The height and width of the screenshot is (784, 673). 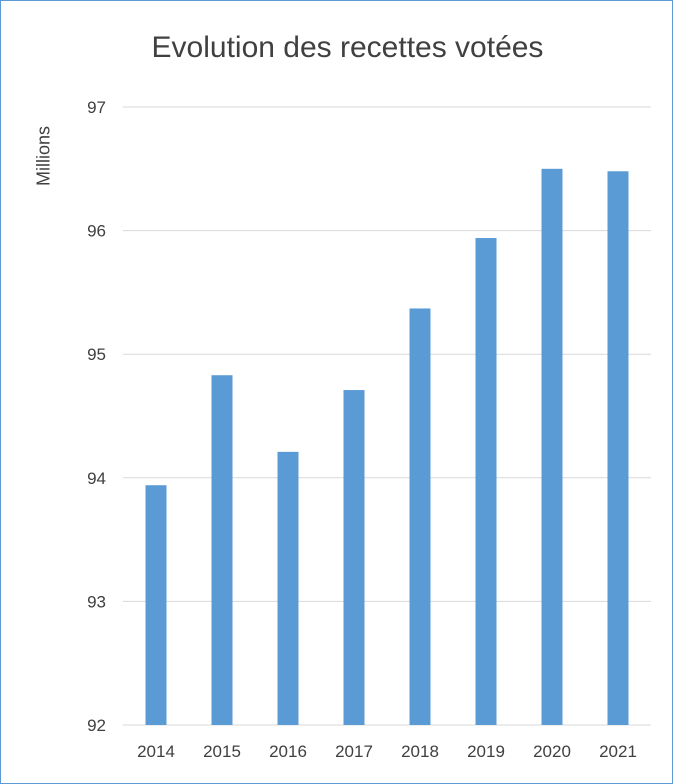 What do you see at coordinates (420, 751) in the screenshot?
I see `x-tick-label: 2018` at bounding box center [420, 751].